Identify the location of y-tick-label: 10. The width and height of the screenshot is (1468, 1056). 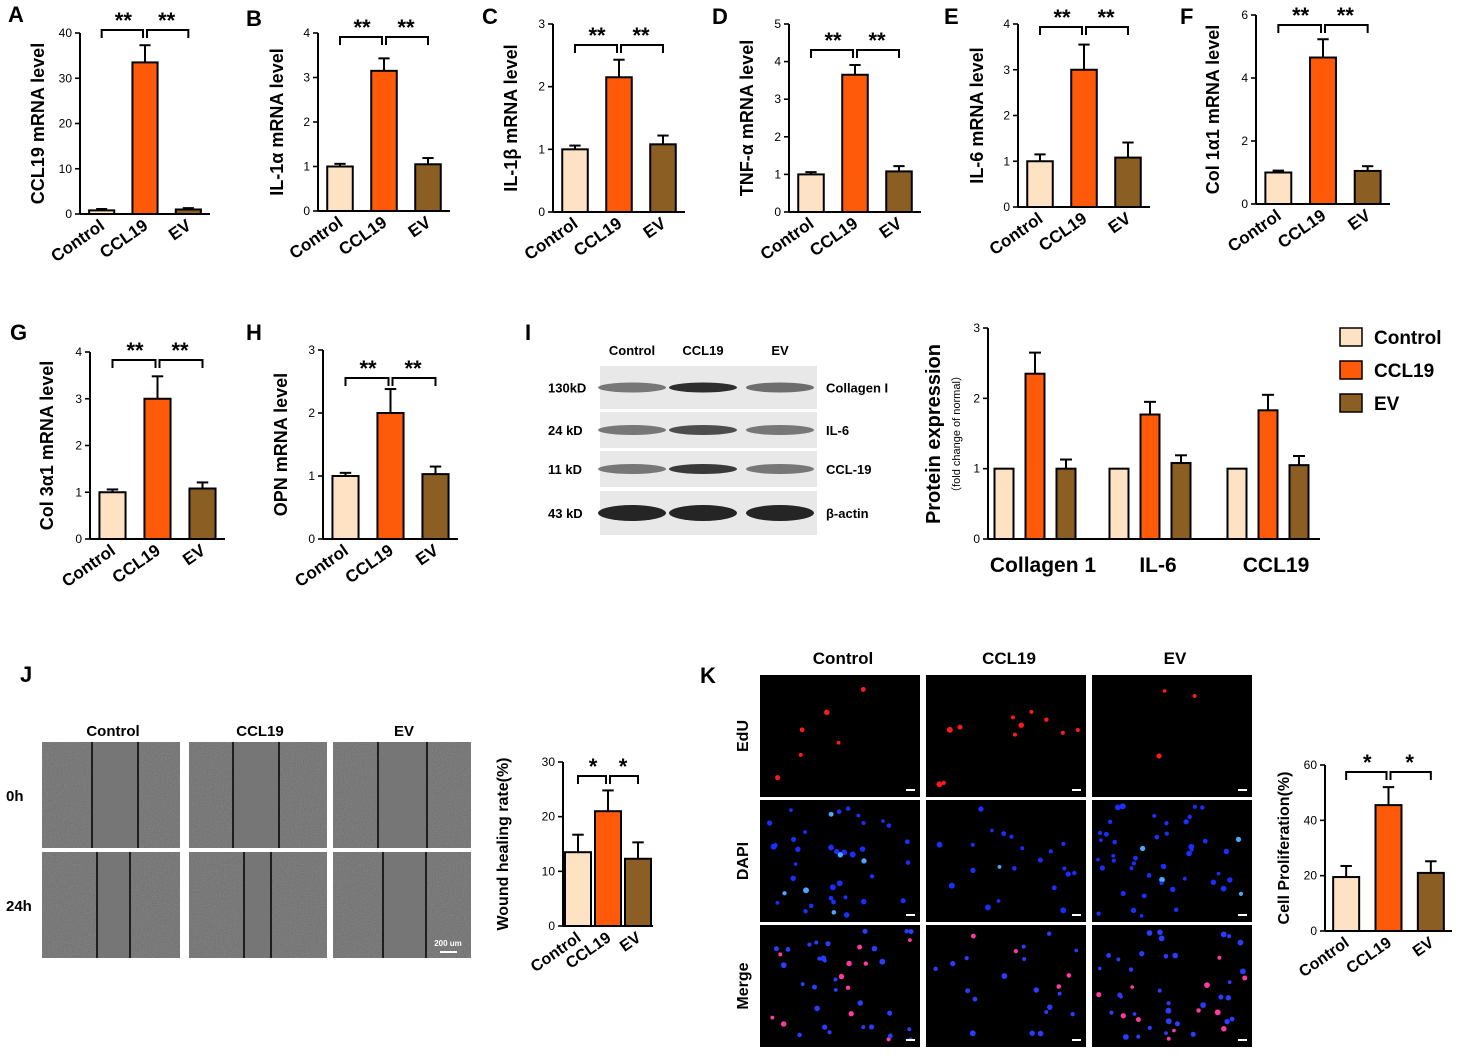
(549, 871).